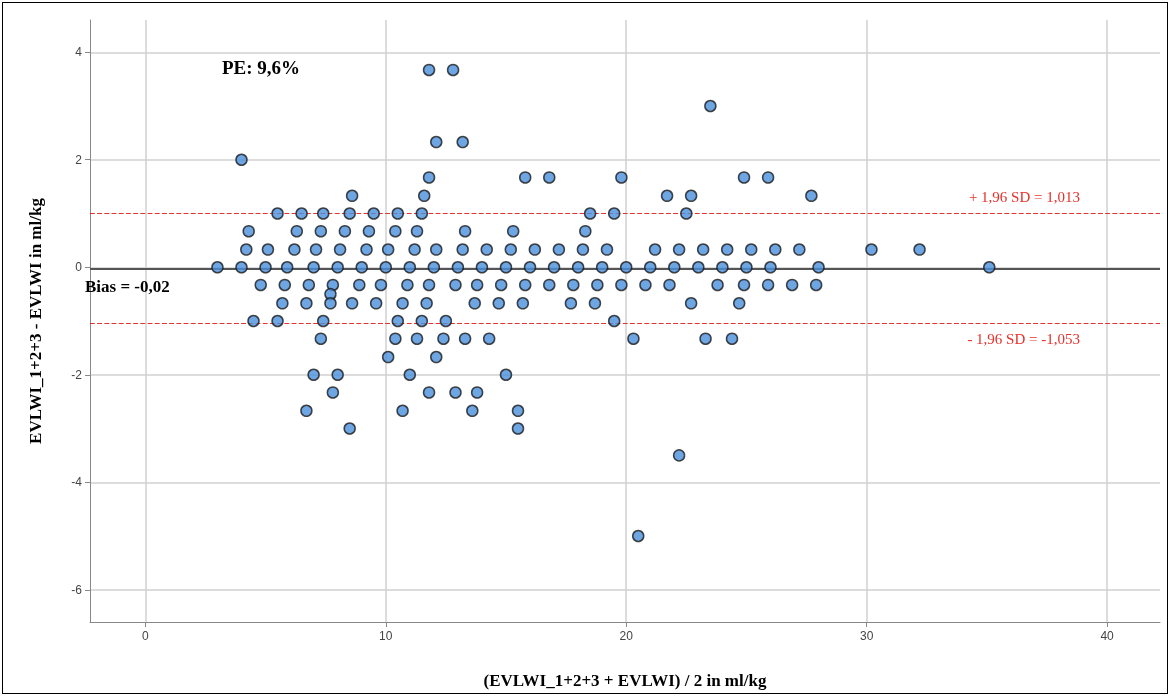 This screenshot has width=1172, height=698. I want to click on y-tick-label: -4, so click(77, 482).